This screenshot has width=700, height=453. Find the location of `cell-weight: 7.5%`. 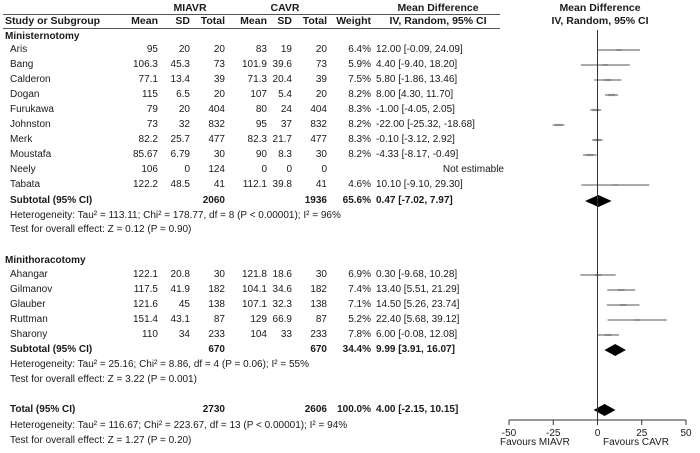

cell-weight: 7.5% is located at coordinates (359, 79).